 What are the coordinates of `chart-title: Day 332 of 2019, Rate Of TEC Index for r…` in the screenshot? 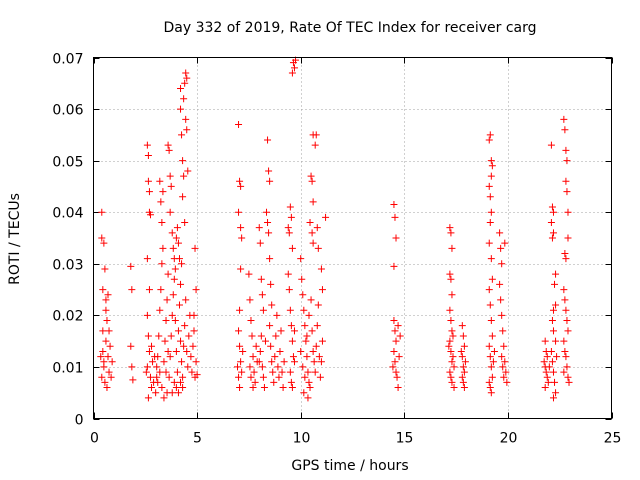 It's located at (349, 28).